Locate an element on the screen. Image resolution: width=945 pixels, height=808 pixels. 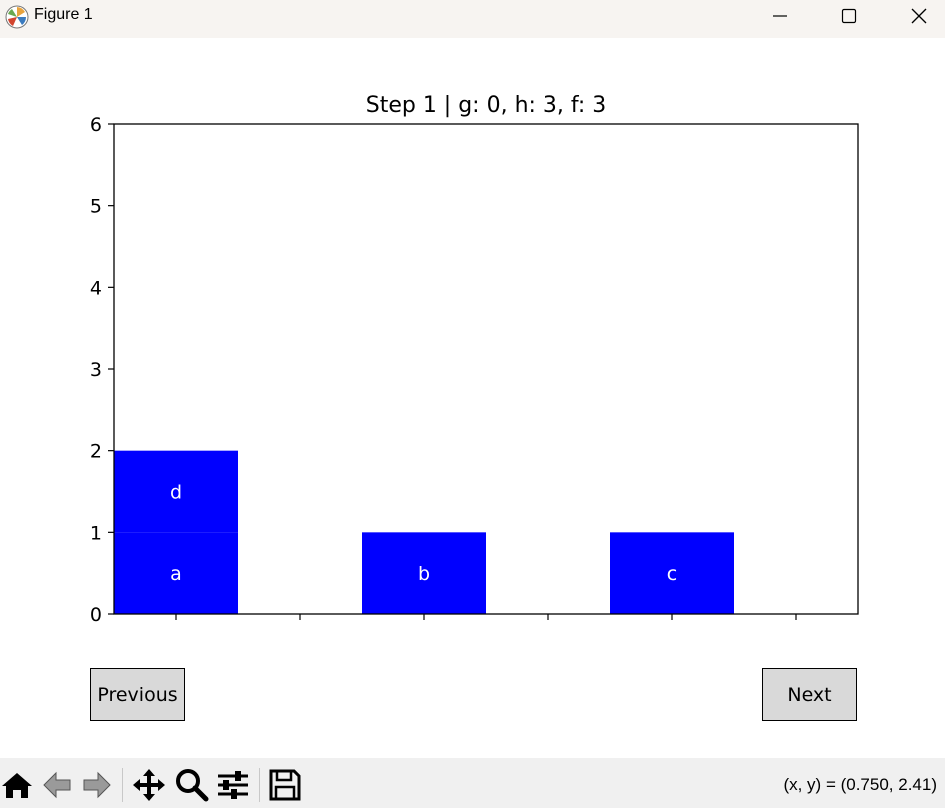
title-bar: Figure 1 is located at coordinates (472, 19).